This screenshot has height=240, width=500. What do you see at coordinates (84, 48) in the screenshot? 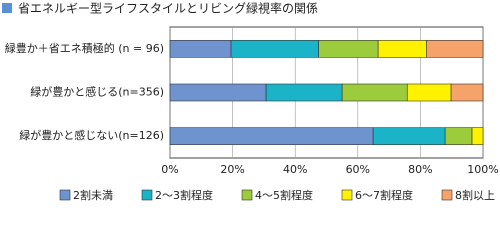
I see `y-tick-label: 緑豊か＋省エネ積極的 (n = 96)` at bounding box center [84, 48].